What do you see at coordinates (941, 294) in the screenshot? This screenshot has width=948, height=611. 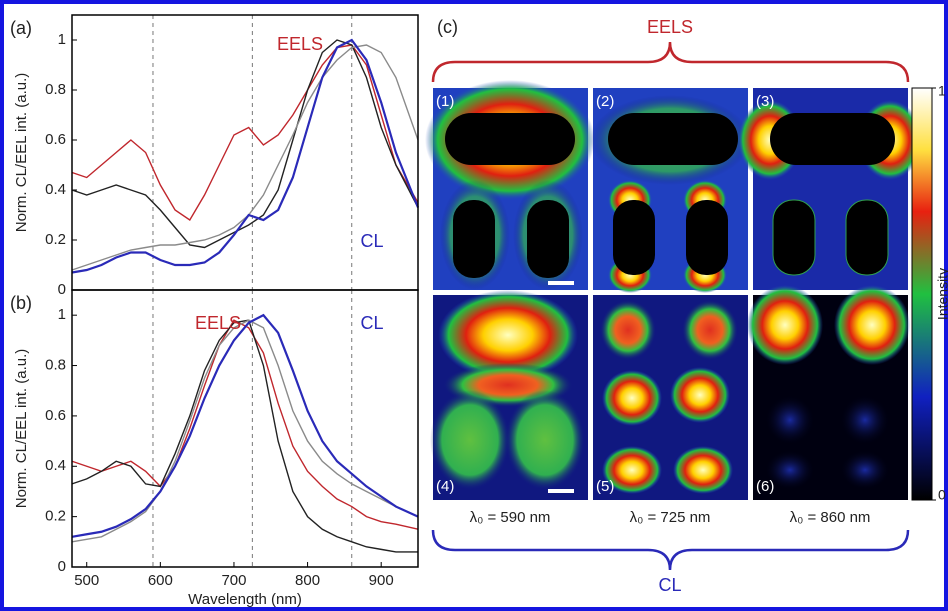 I see `colorbar-label: Intensity` at bounding box center [941, 294].